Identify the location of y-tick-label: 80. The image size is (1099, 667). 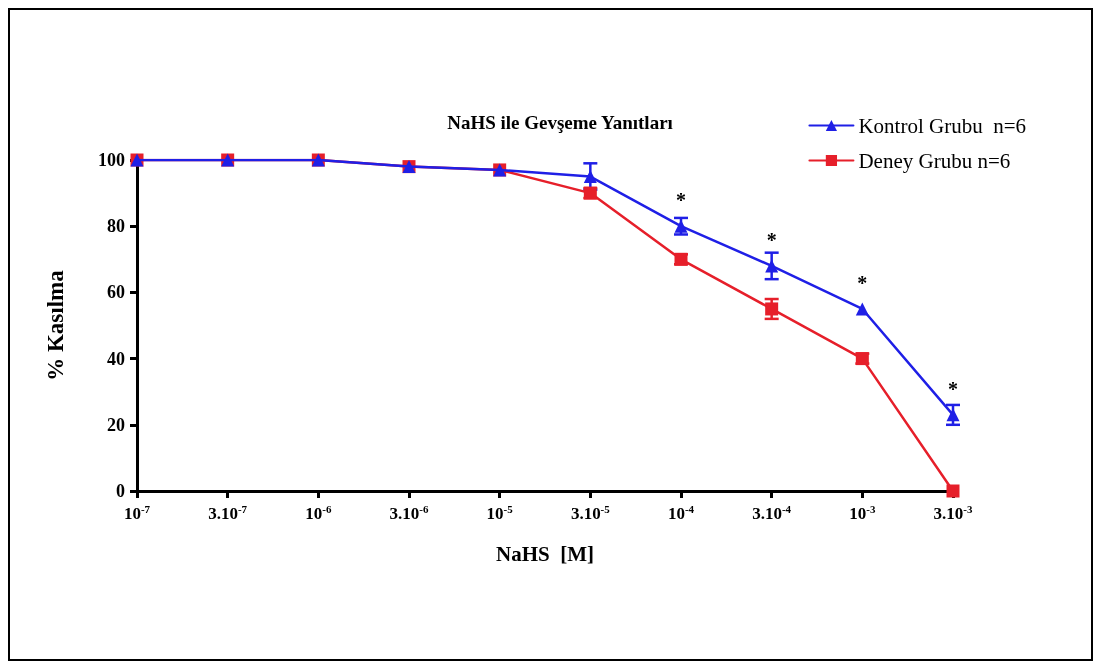
(116, 226).